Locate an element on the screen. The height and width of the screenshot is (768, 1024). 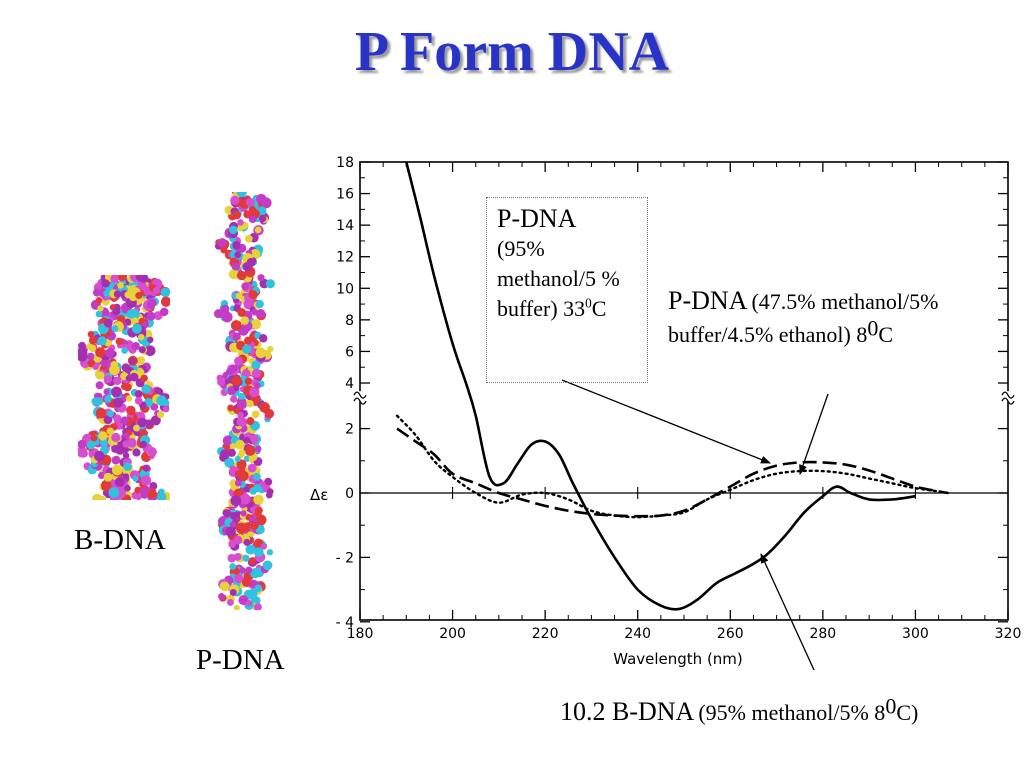
annotation-bottom: 10.2 B-DNA (95% methanol/5% 80C) is located at coordinates (739, 713).